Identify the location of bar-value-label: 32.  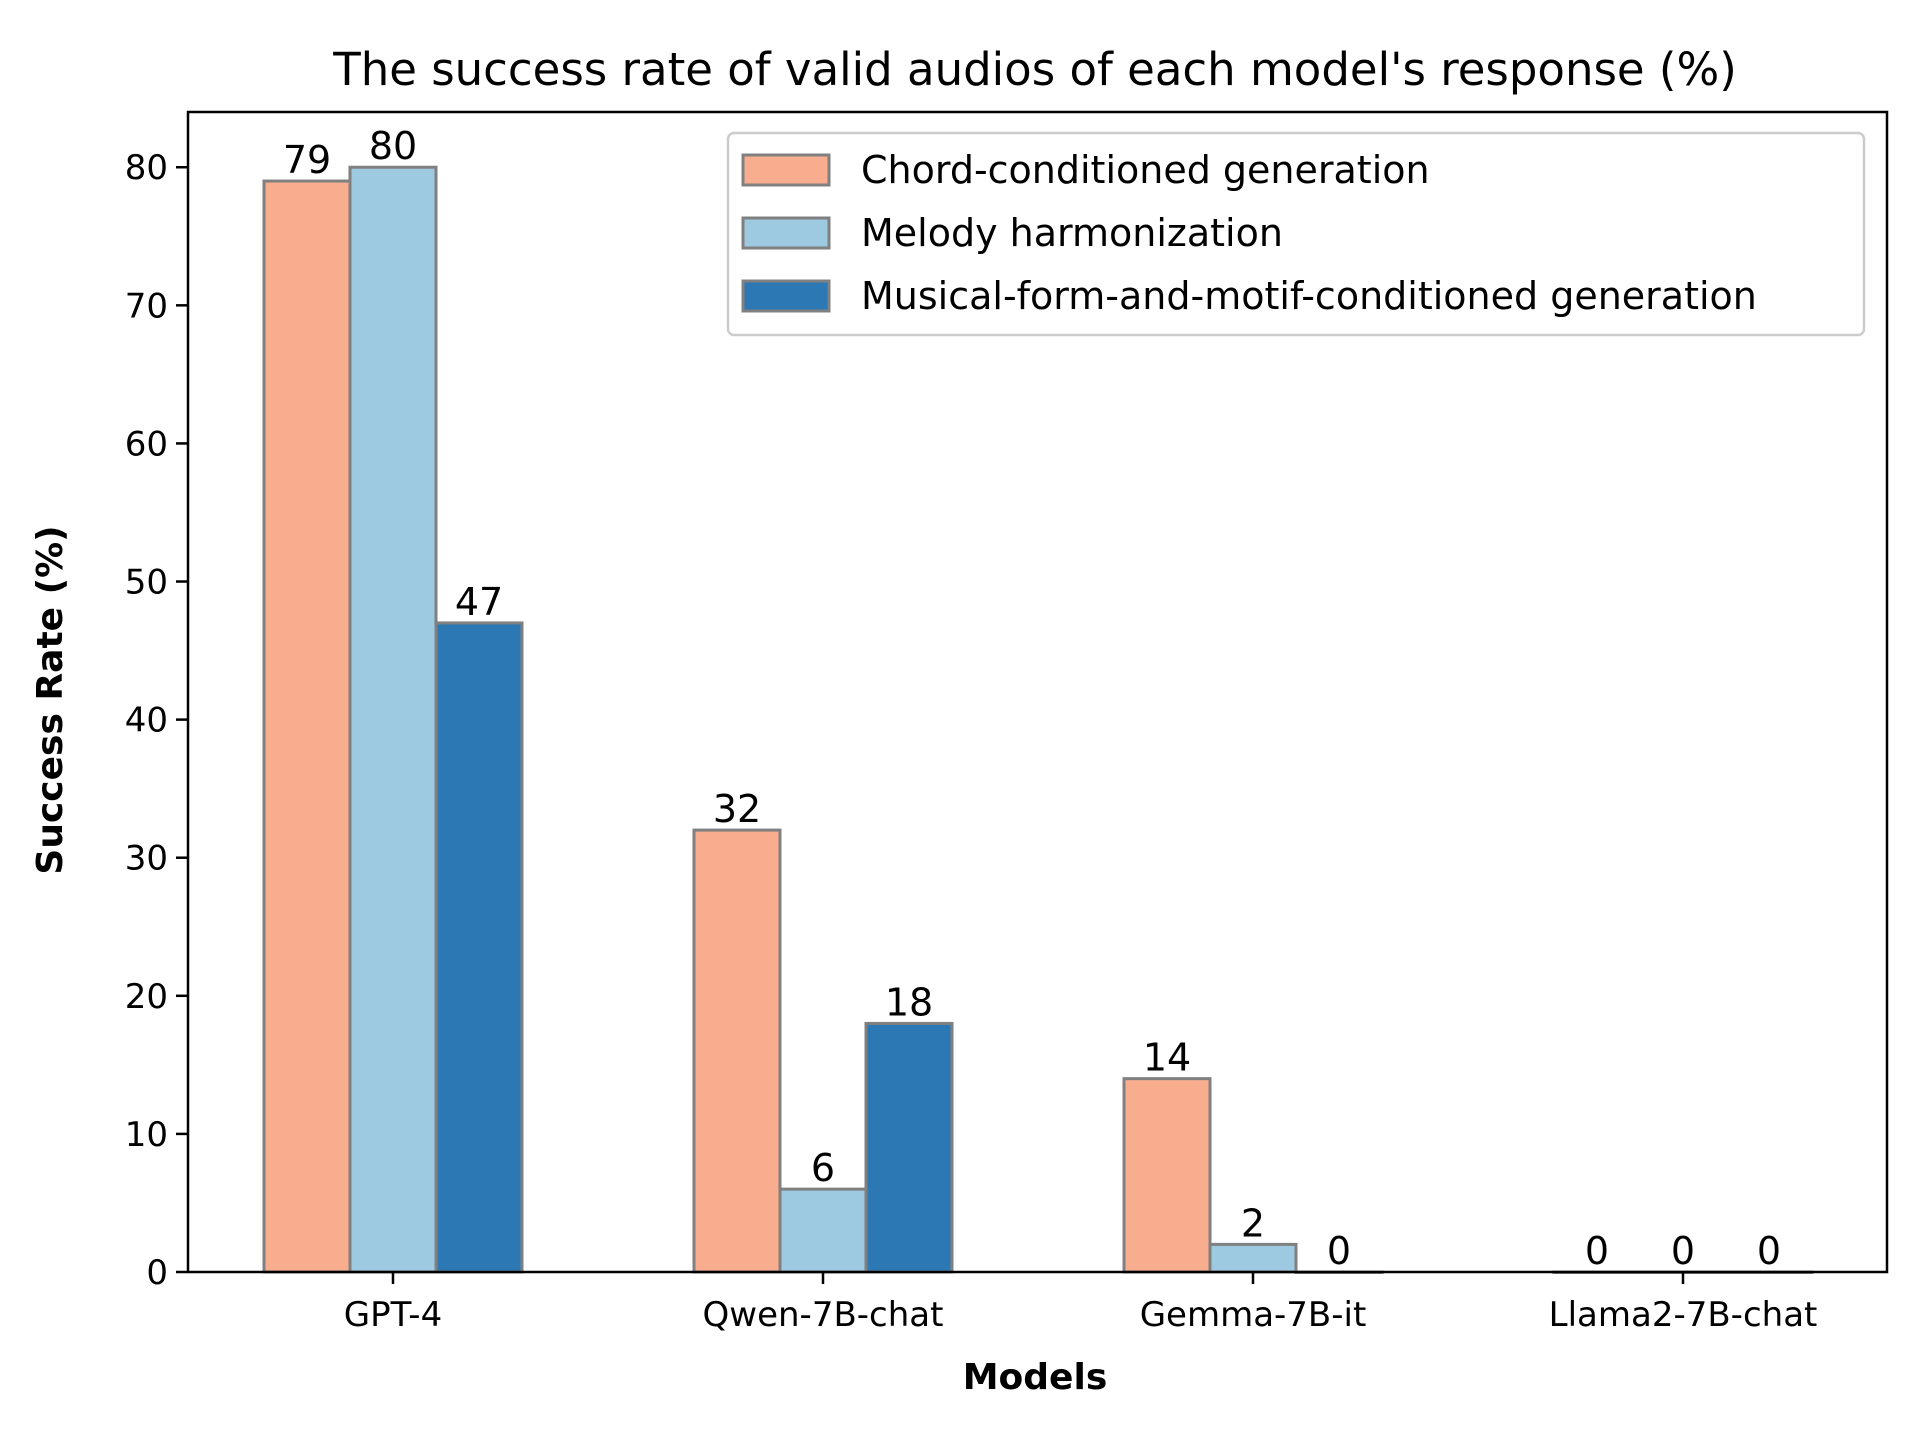
(737, 809).